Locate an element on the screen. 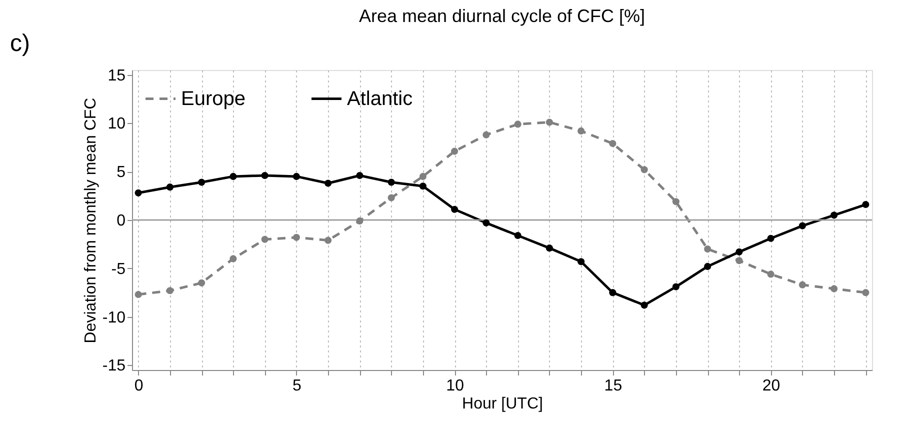 This screenshot has height=431, width=900. chart-title: Area mean diurnal cycle of CFC [%] is located at coordinates (502, 16).